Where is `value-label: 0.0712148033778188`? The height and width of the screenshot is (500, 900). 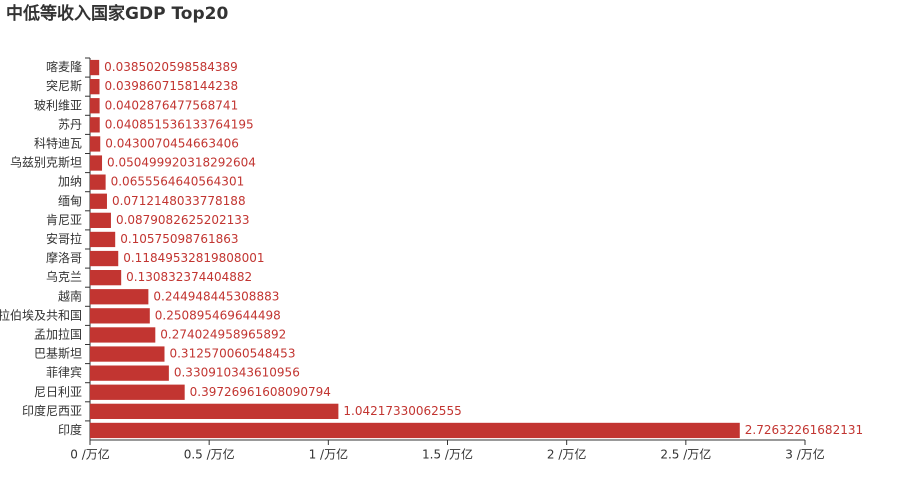 value-label: 0.0712148033778188 is located at coordinates (179, 201).